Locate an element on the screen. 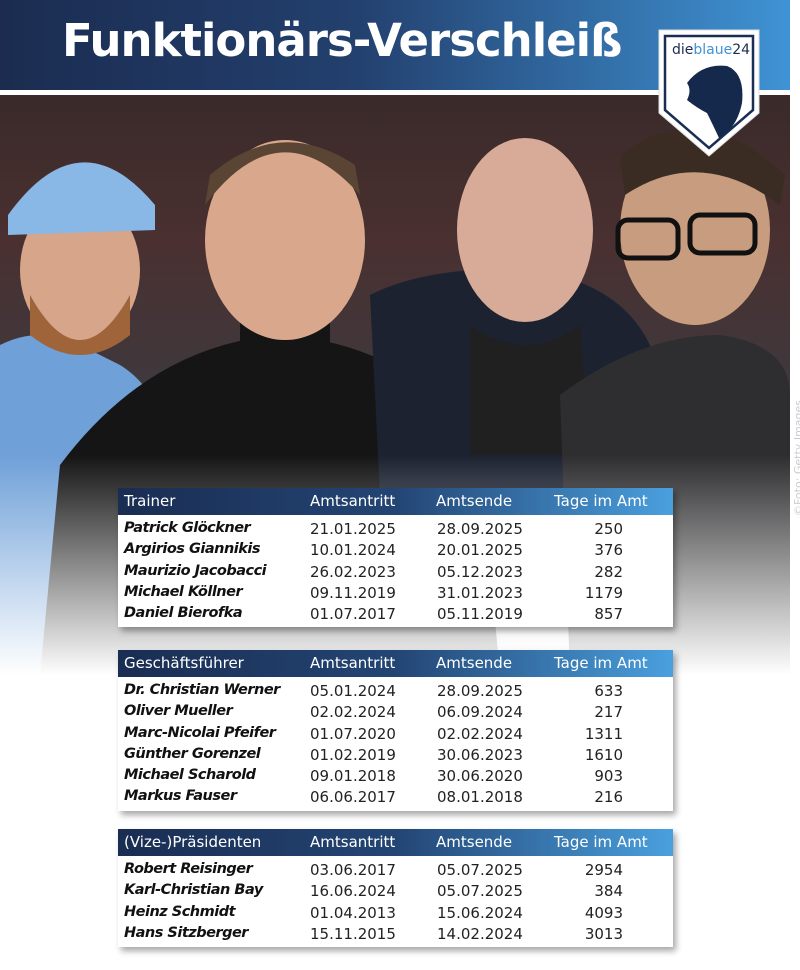 Image resolution: width=800 pixels, height=970 pixels. person-name: Robert Reisinger is located at coordinates (188, 869).